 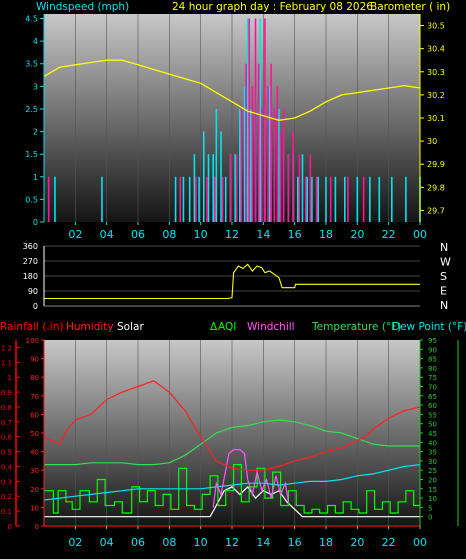 I want to click on temperature-line, so click(x=232, y=442).